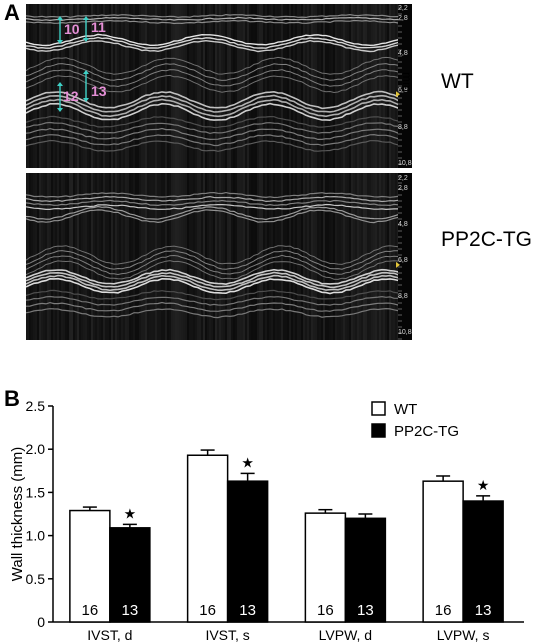 The width and height of the screenshot is (533, 642). Describe the element at coordinates (12, 398) in the screenshot. I see `panel-b-letter: B` at that location.